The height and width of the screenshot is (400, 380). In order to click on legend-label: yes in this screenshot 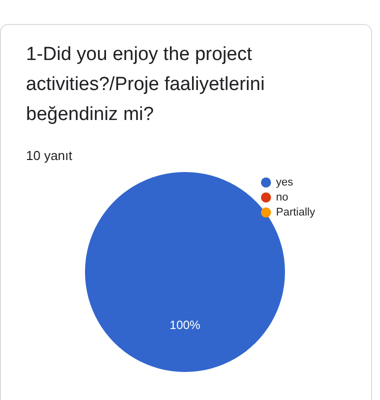, I will do `click(285, 182)`.